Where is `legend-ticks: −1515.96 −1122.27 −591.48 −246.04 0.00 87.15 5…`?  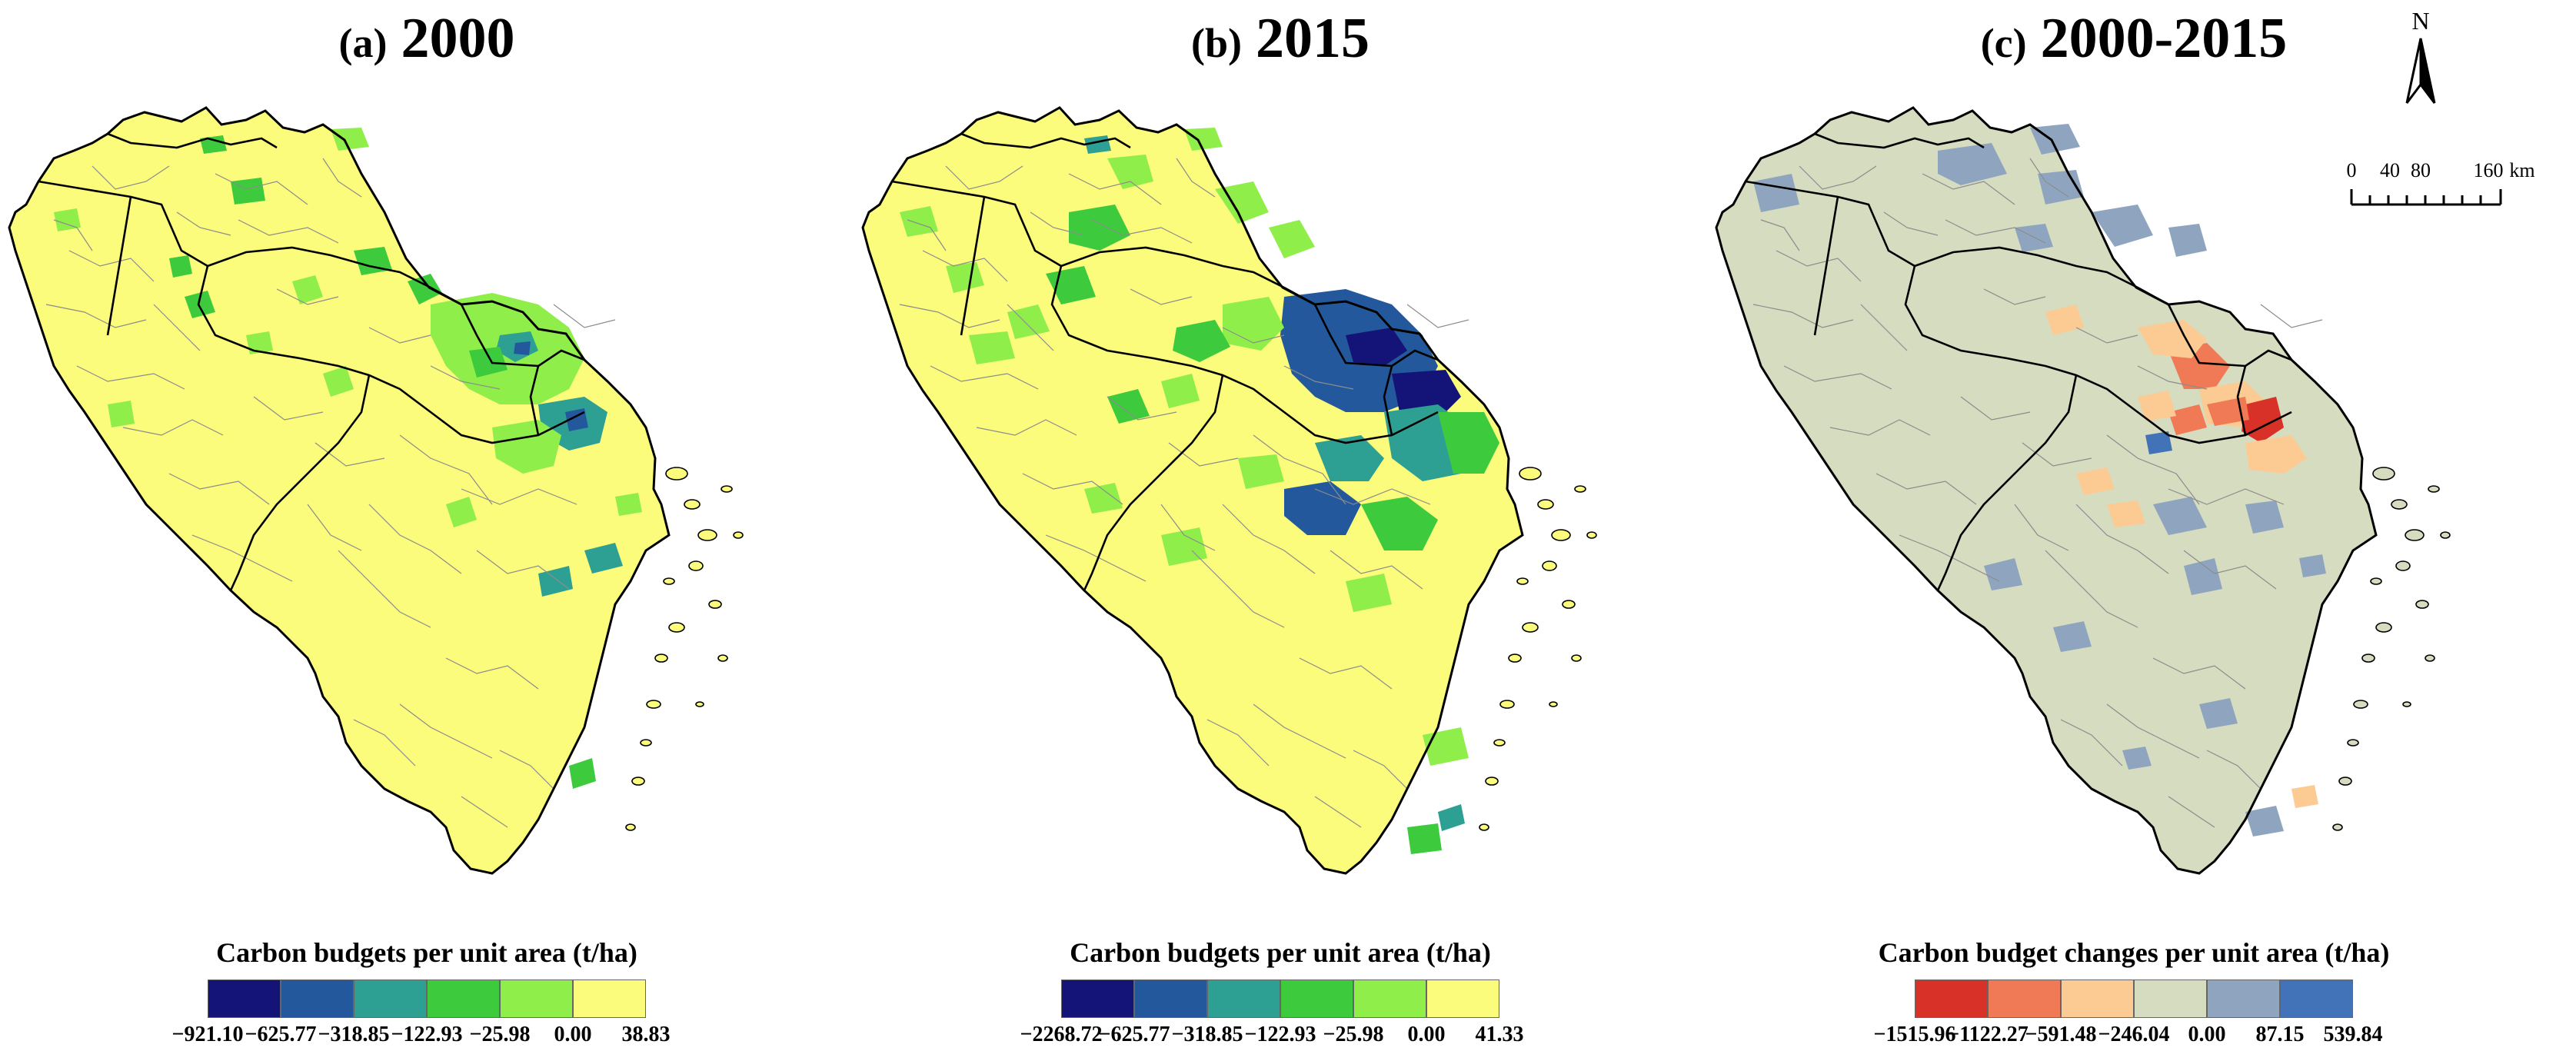
legend-ticks: −1515.96 −1122.27 −591.48 −246.04 0.00 87.15 5… is located at coordinates (2128, 1038).